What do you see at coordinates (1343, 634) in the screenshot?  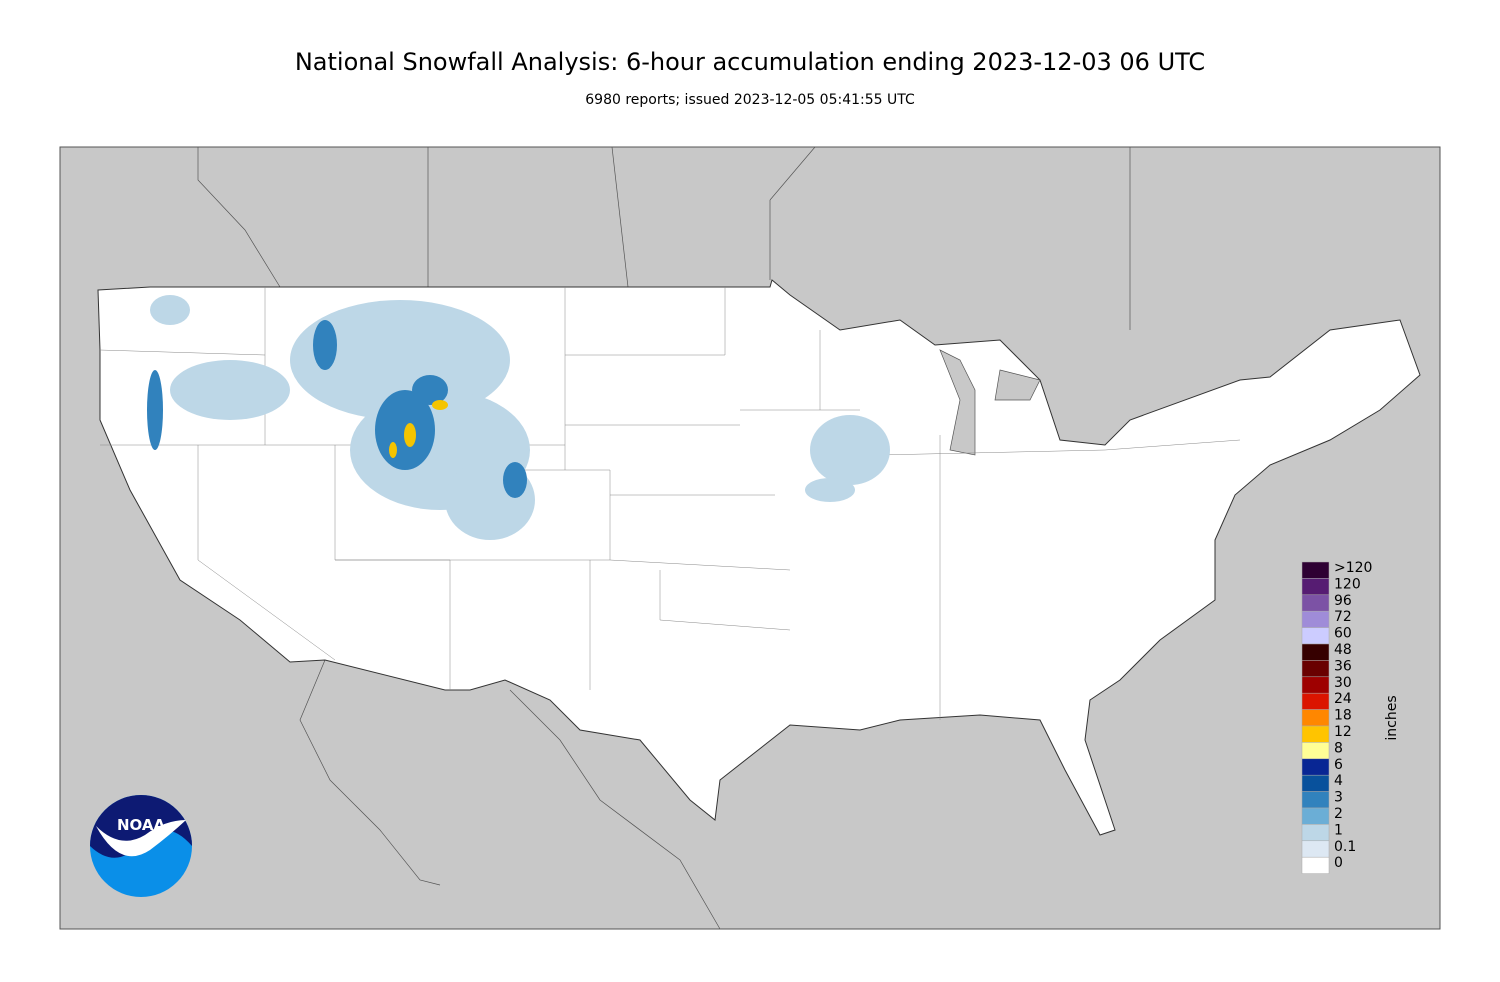 I see `legend-label: 60` at bounding box center [1343, 634].